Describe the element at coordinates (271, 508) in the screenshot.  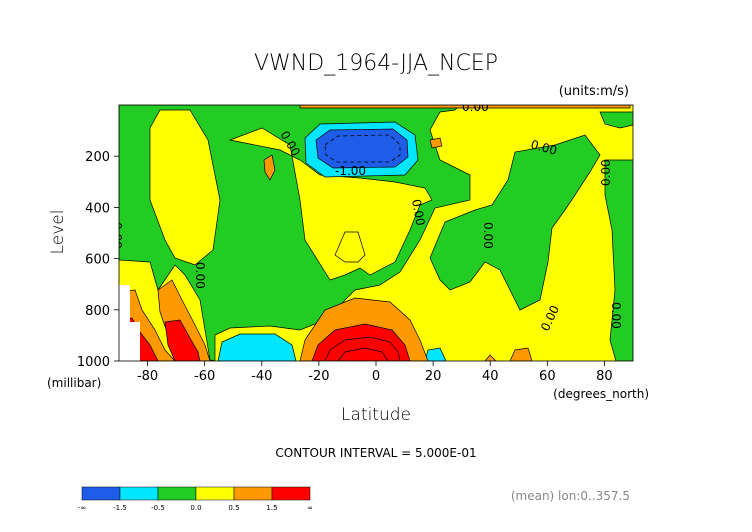
I see `colorbar-label: 1.5` at that location.